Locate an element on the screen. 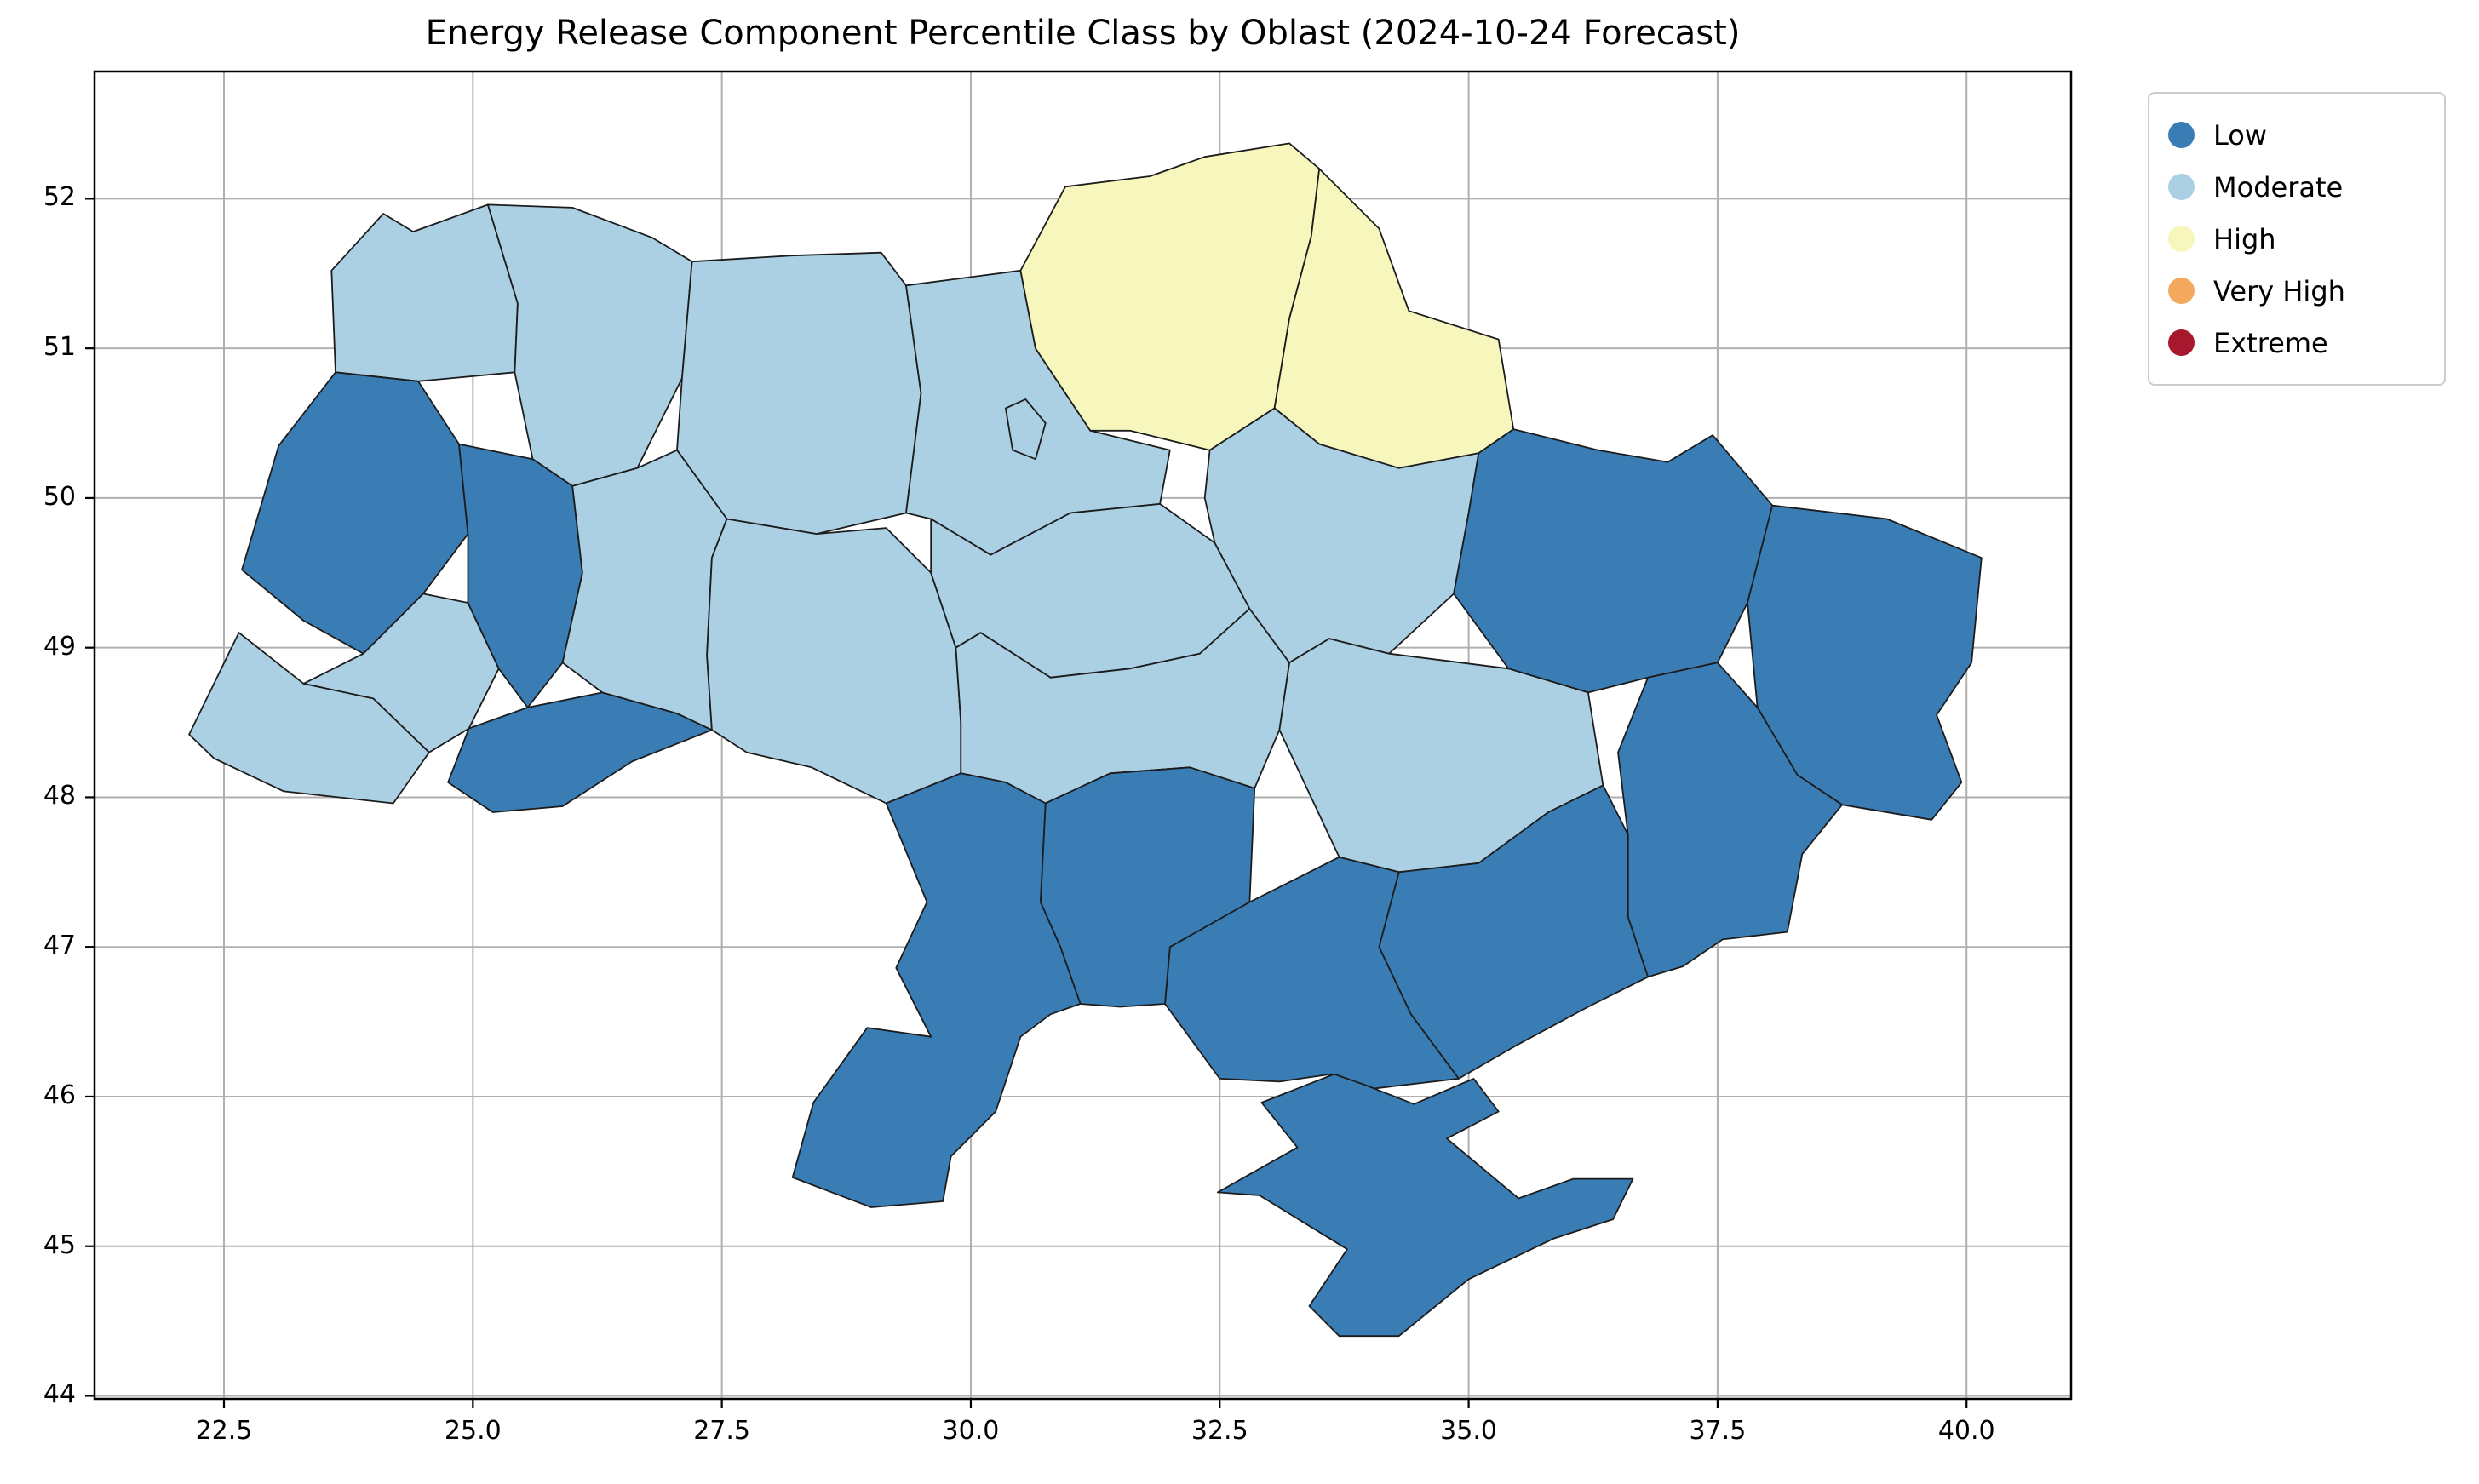  legend-entry: Low is located at coordinates (2302, 135).